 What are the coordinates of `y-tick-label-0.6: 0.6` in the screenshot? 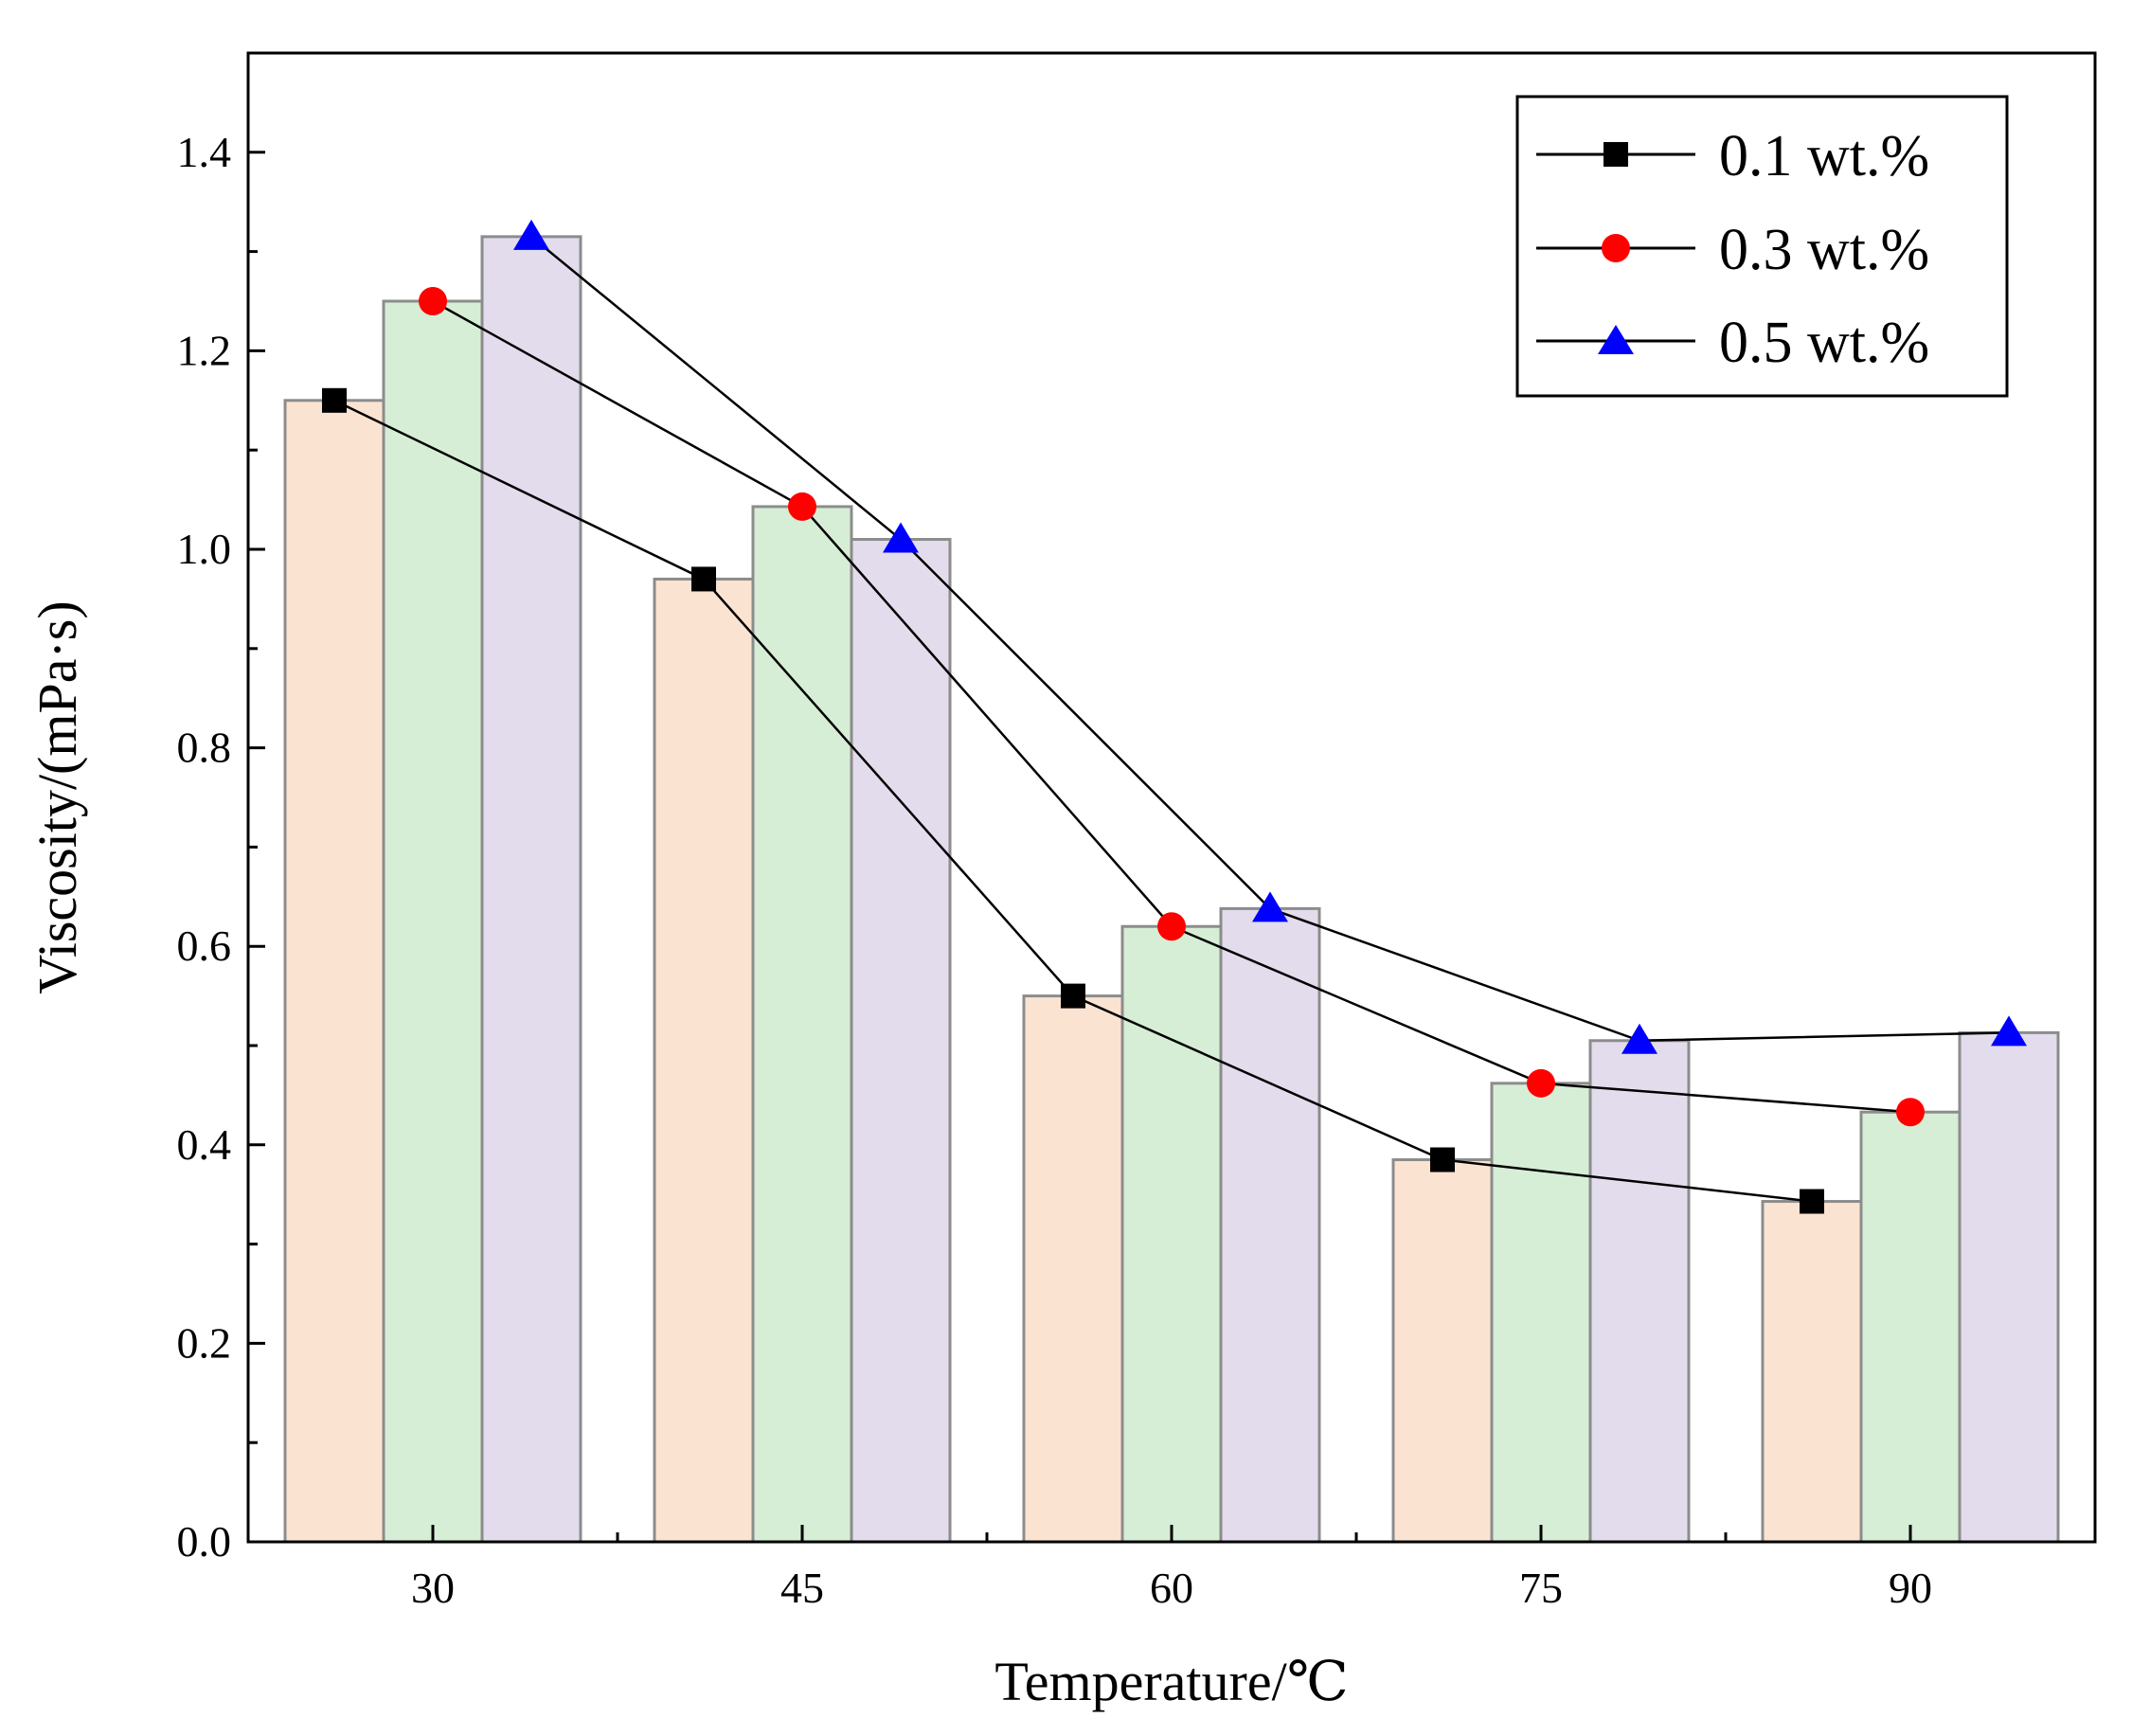 It's located at (204, 946).